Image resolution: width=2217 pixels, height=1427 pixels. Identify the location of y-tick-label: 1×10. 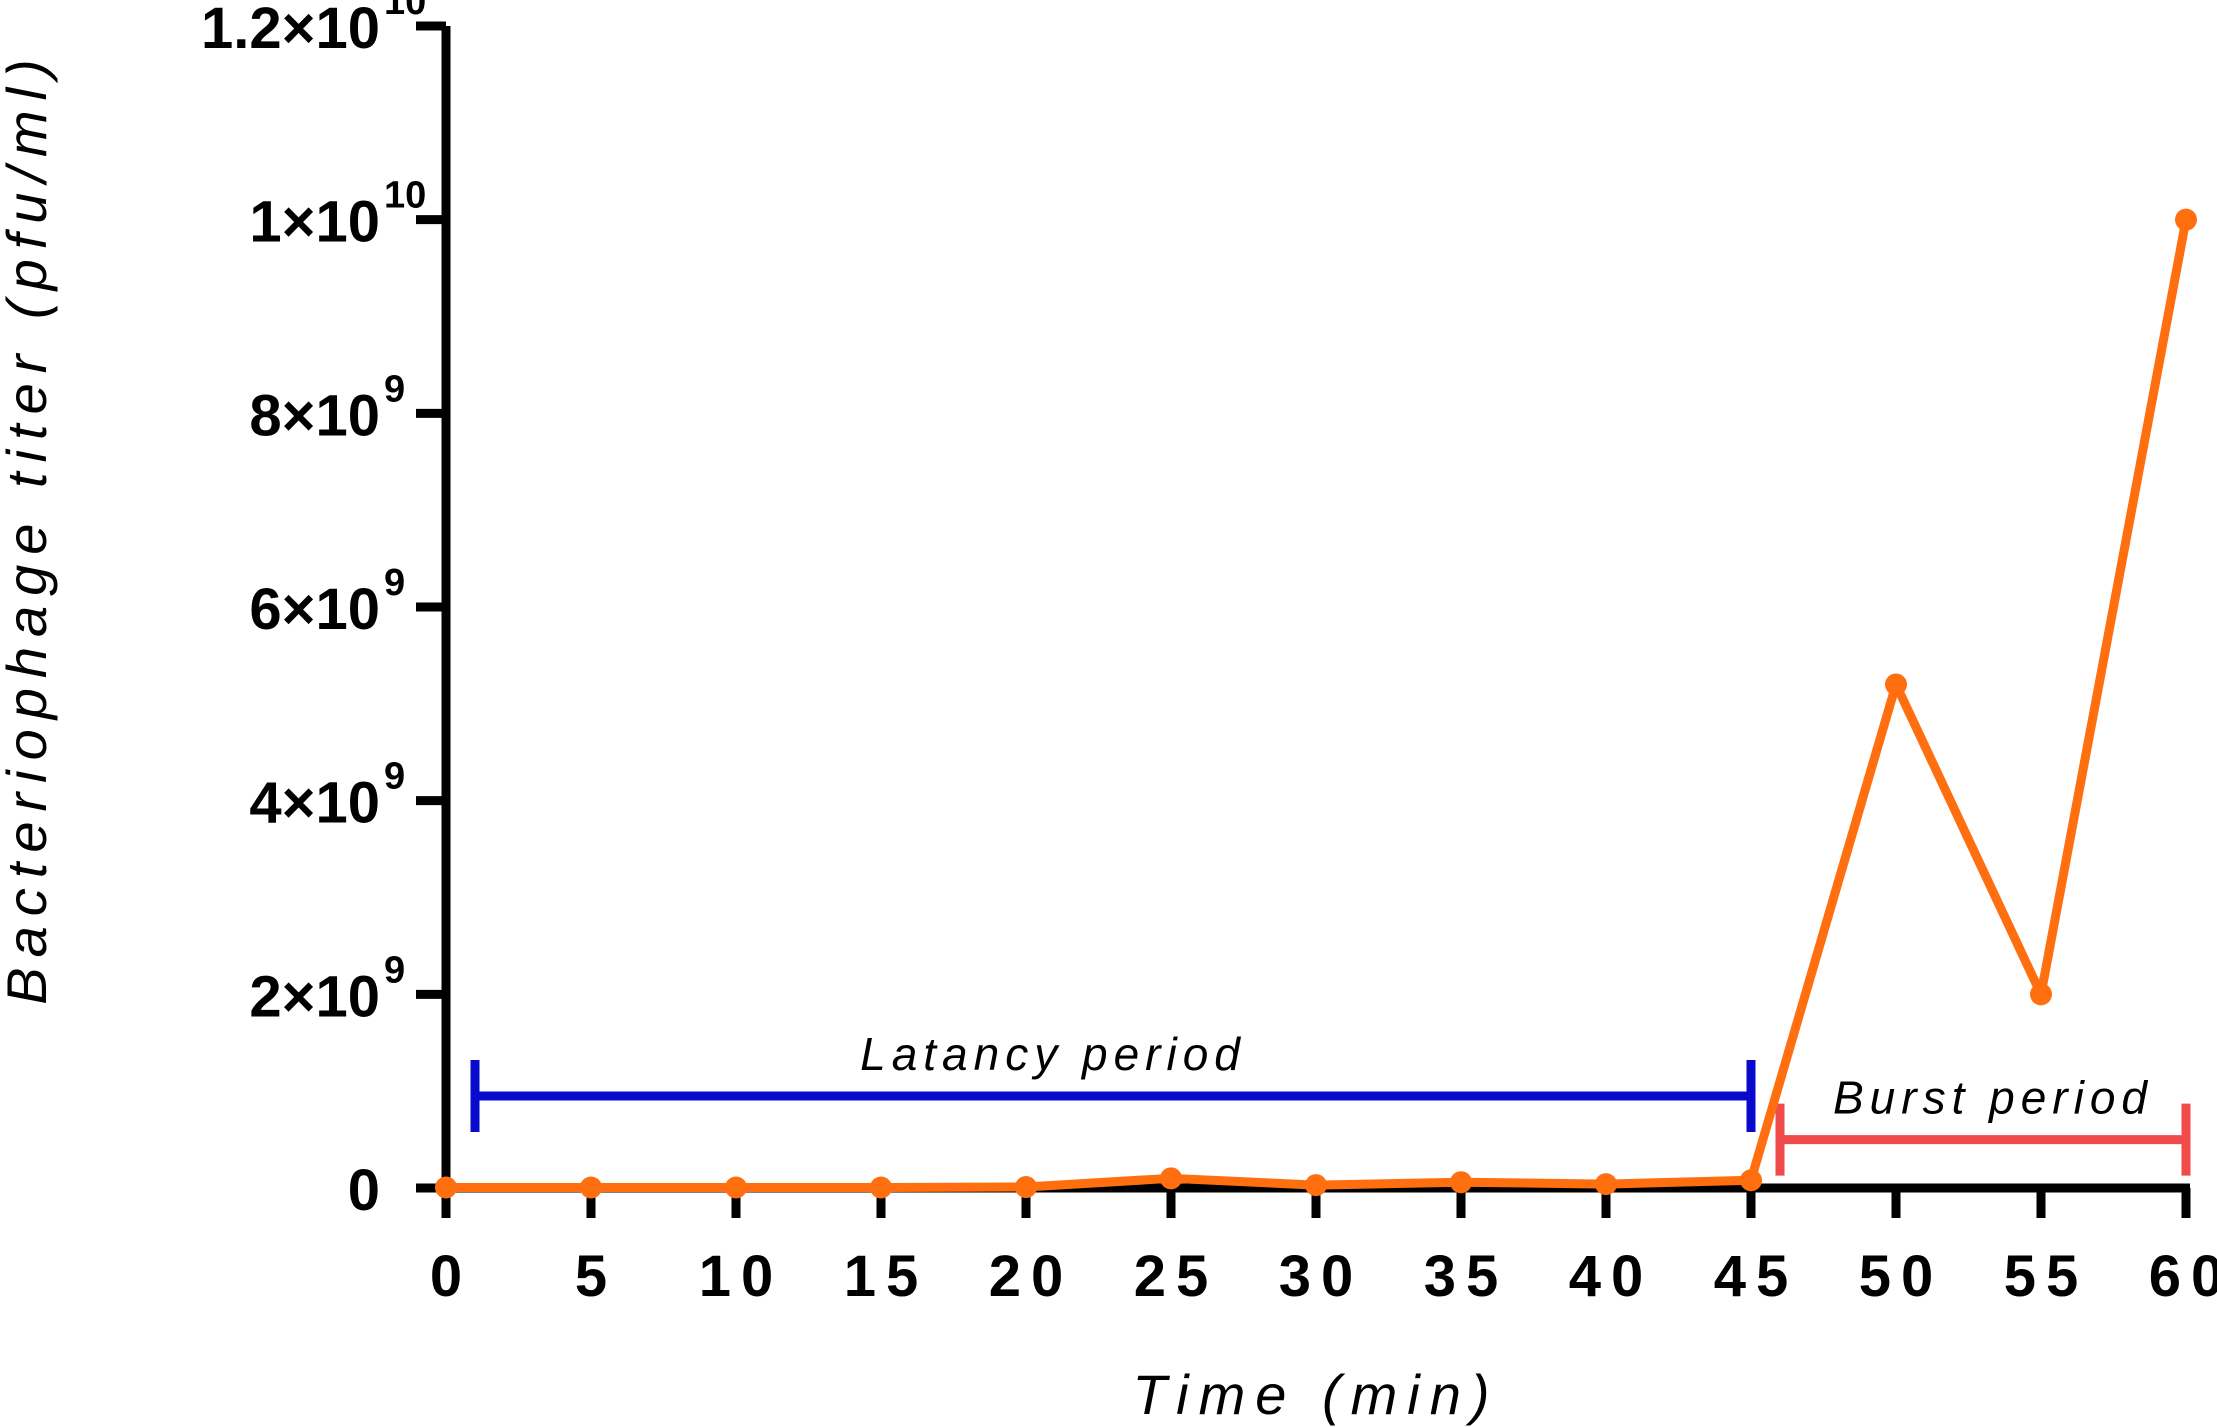
(314, 222).